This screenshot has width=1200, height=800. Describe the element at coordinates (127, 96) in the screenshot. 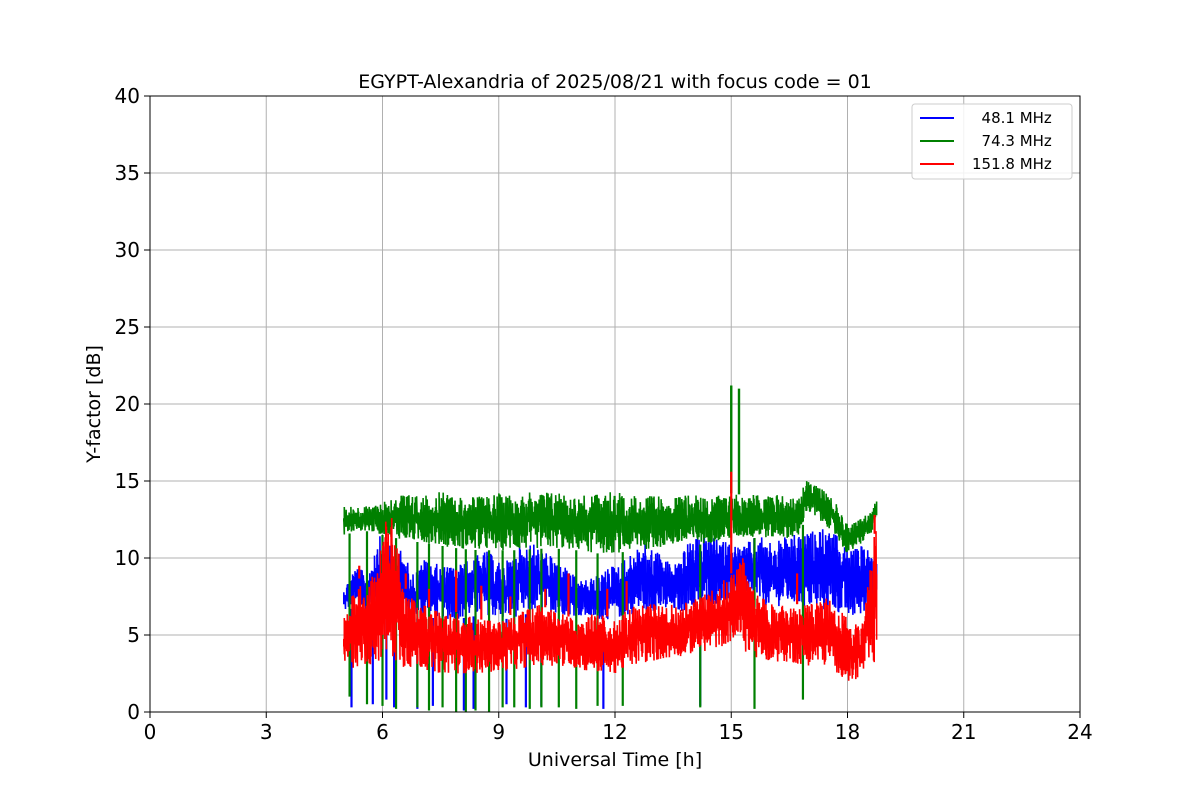

I see `y-tick-label: 40` at that location.